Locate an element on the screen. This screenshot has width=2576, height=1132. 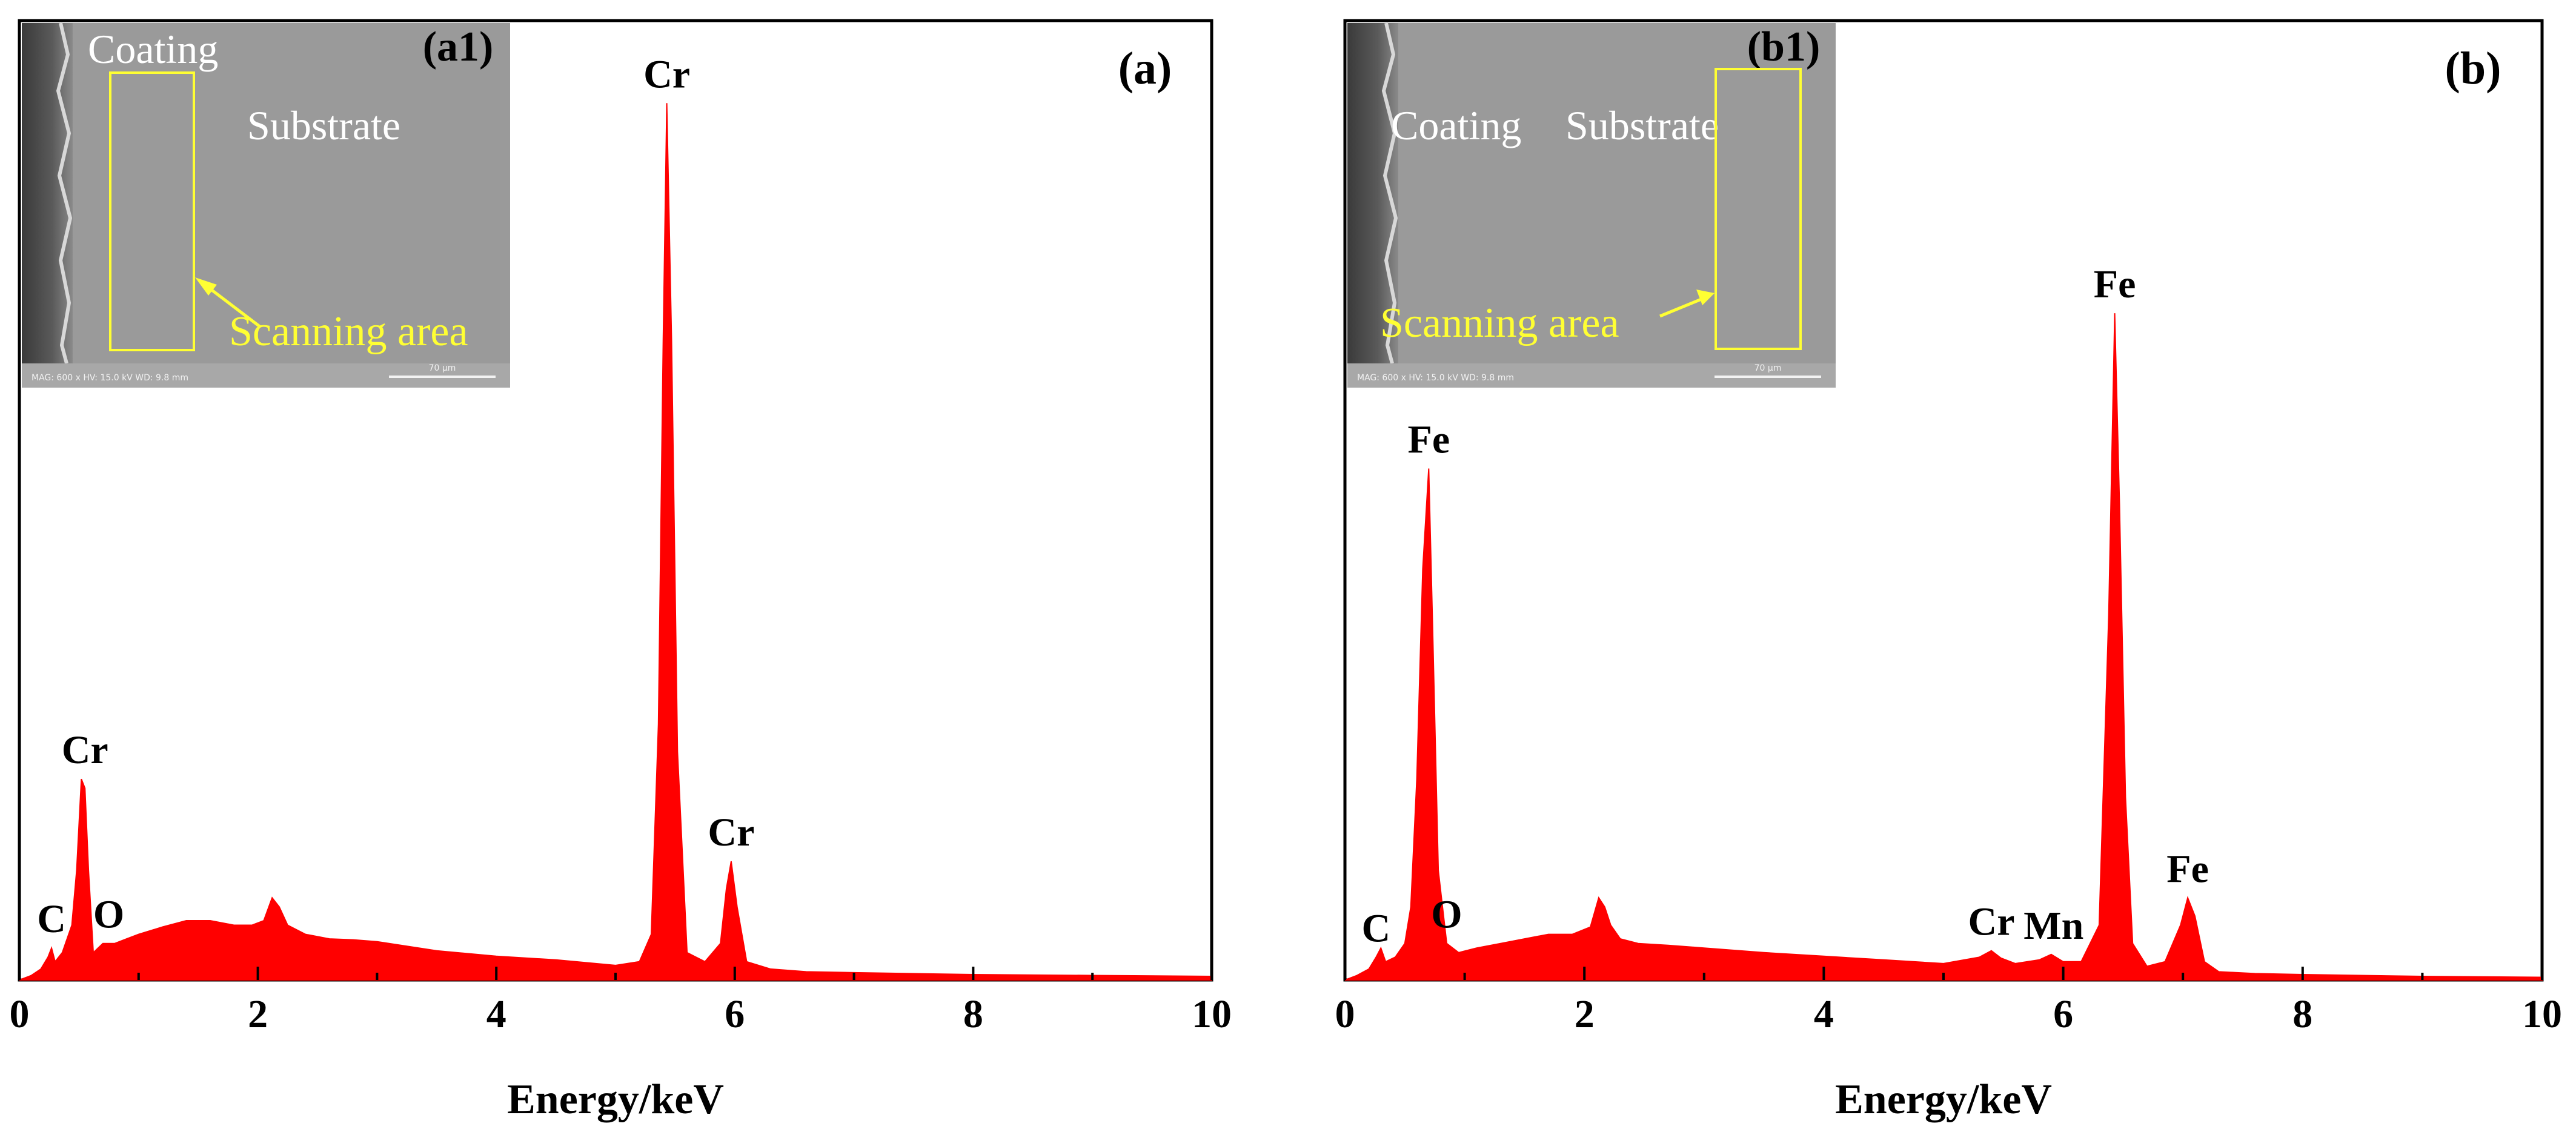
sem-image-b1 is located at coordinates (1591, 205).